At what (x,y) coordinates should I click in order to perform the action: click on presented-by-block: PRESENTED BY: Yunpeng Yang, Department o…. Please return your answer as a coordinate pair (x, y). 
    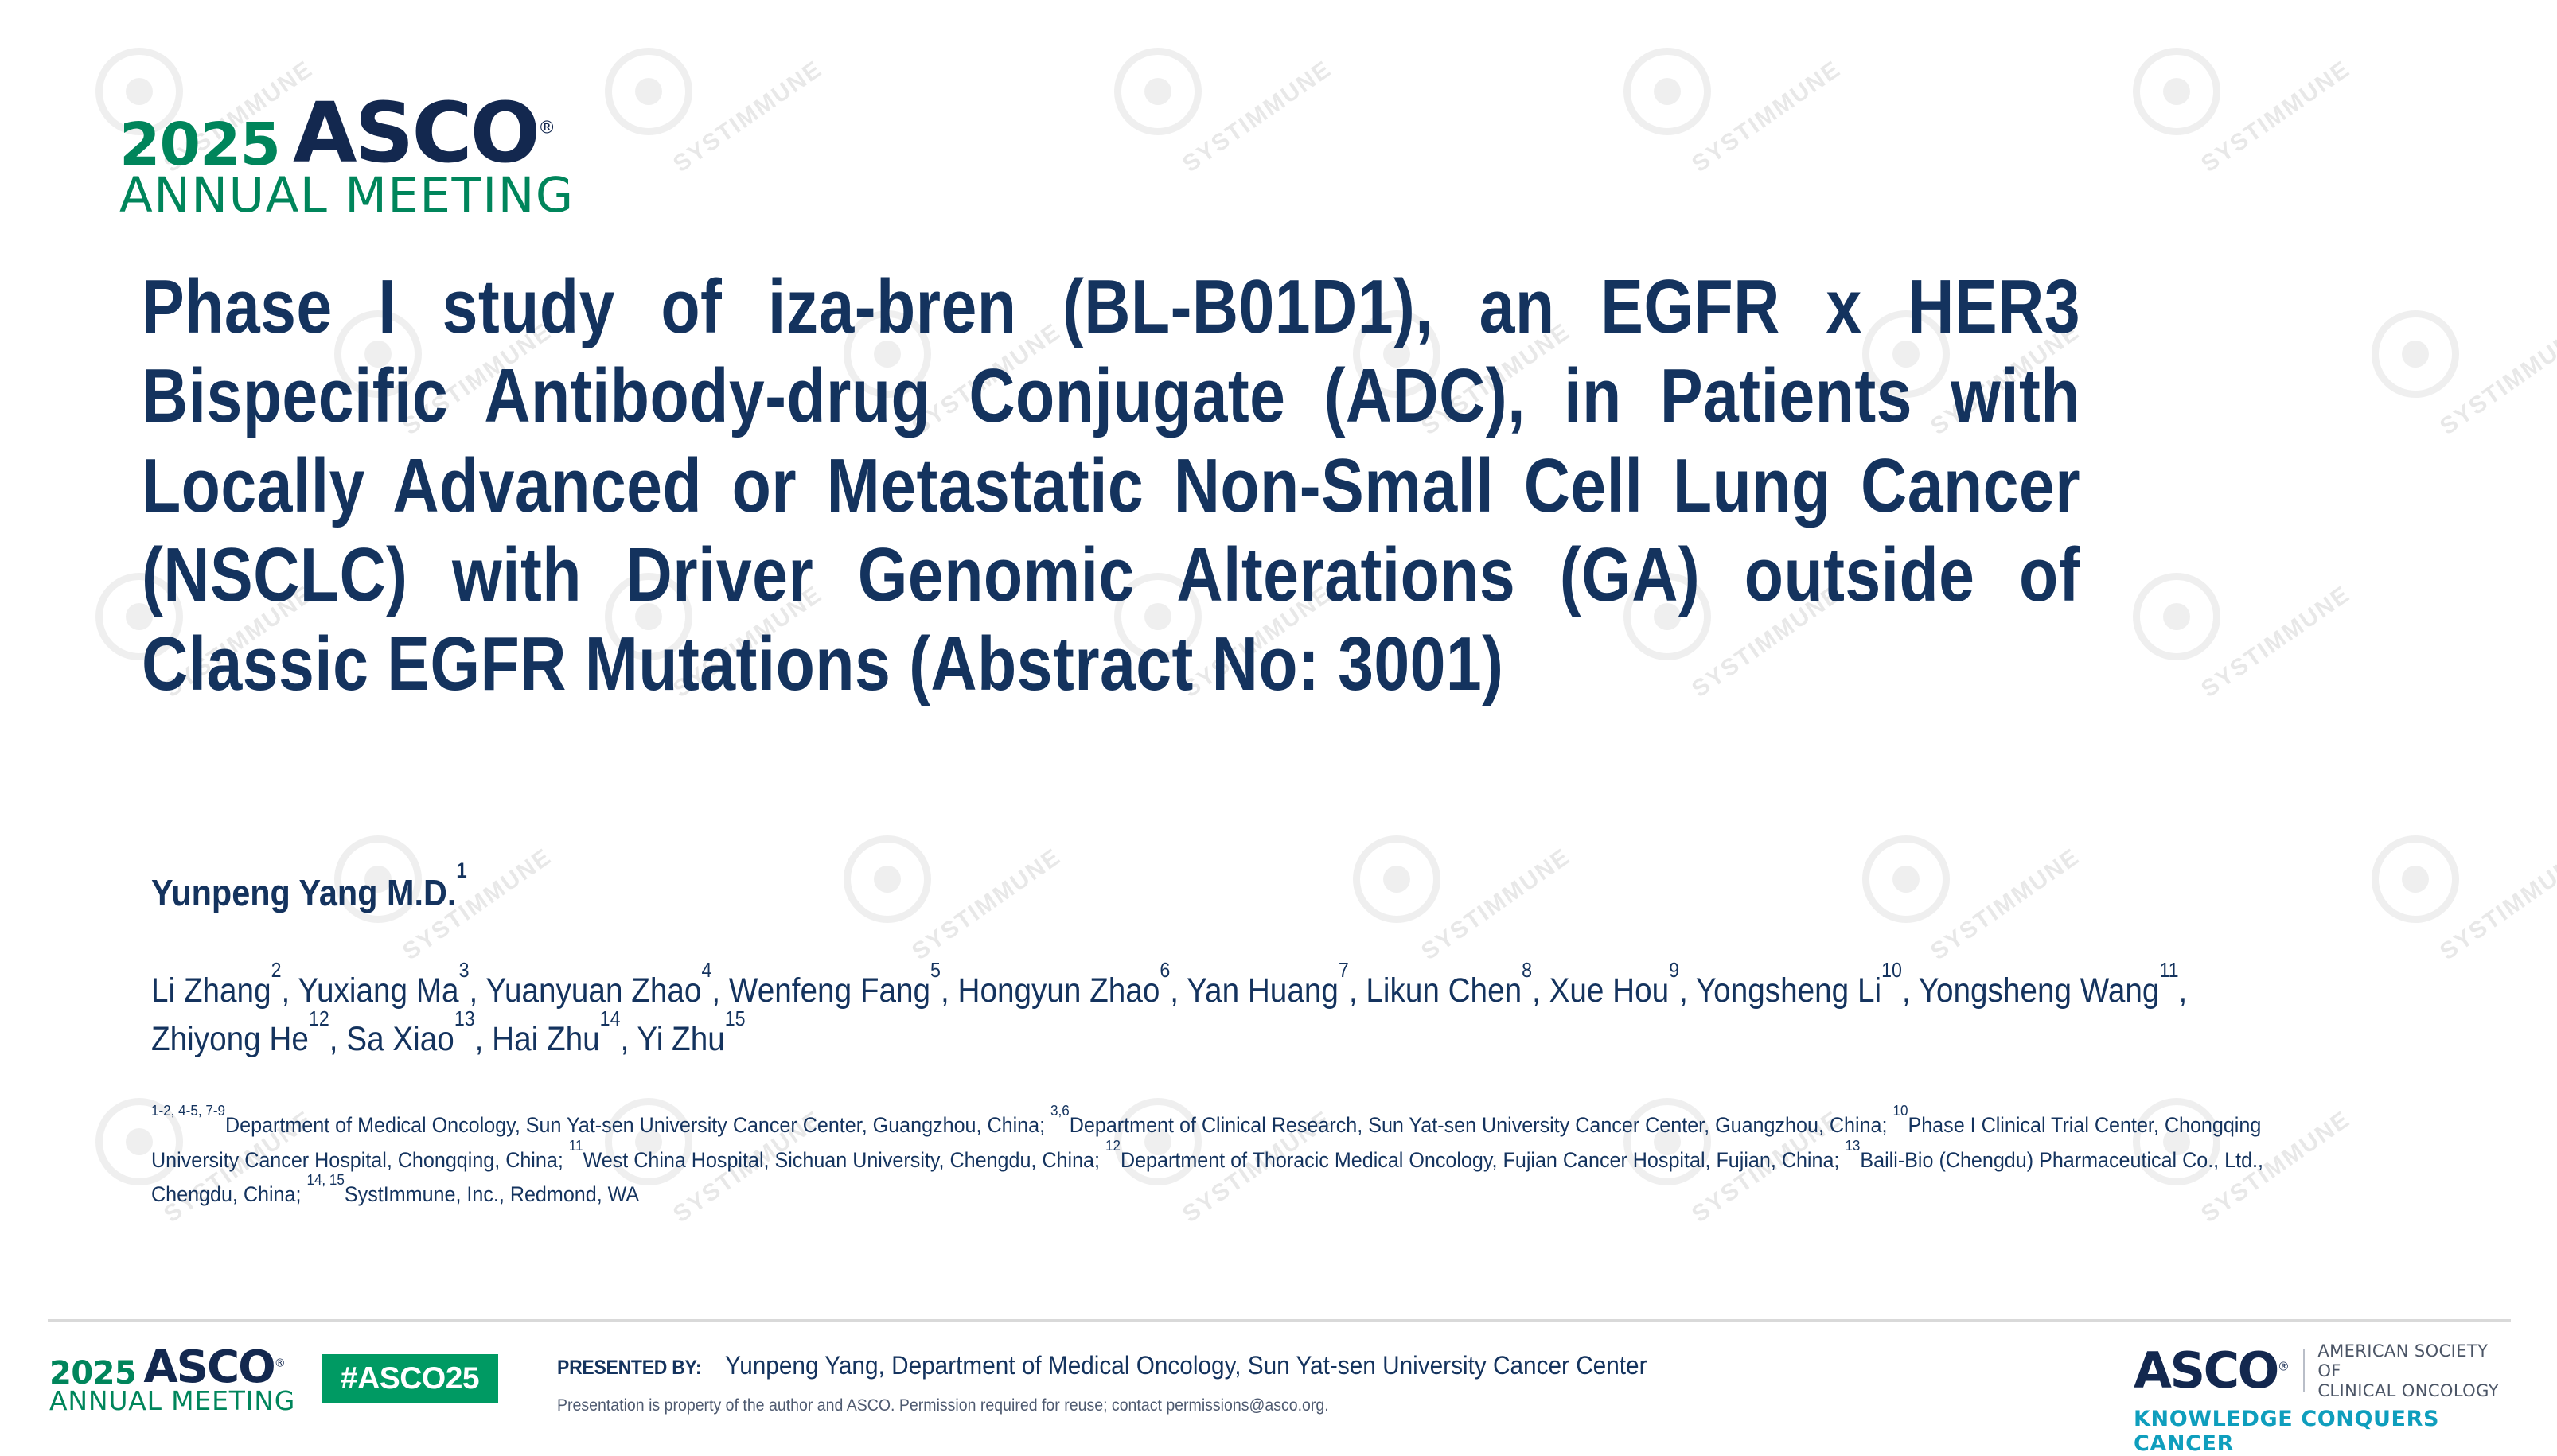
    Looking at the image, I should click on (1313, 1383).